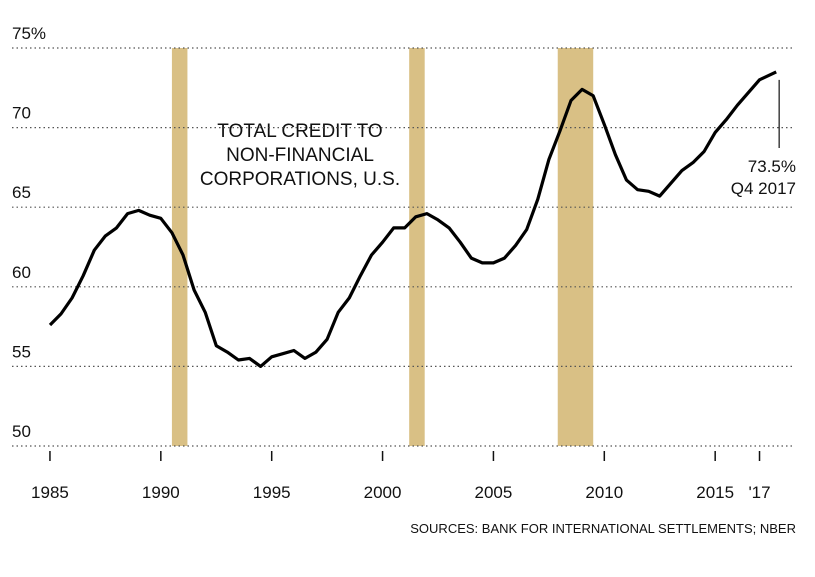 This screenshot has width=815, height=577. What do you see at coordinates (383, 492) in the screenshot?
I see `x-tick-label: 2000` at bounding box center [383, 492].